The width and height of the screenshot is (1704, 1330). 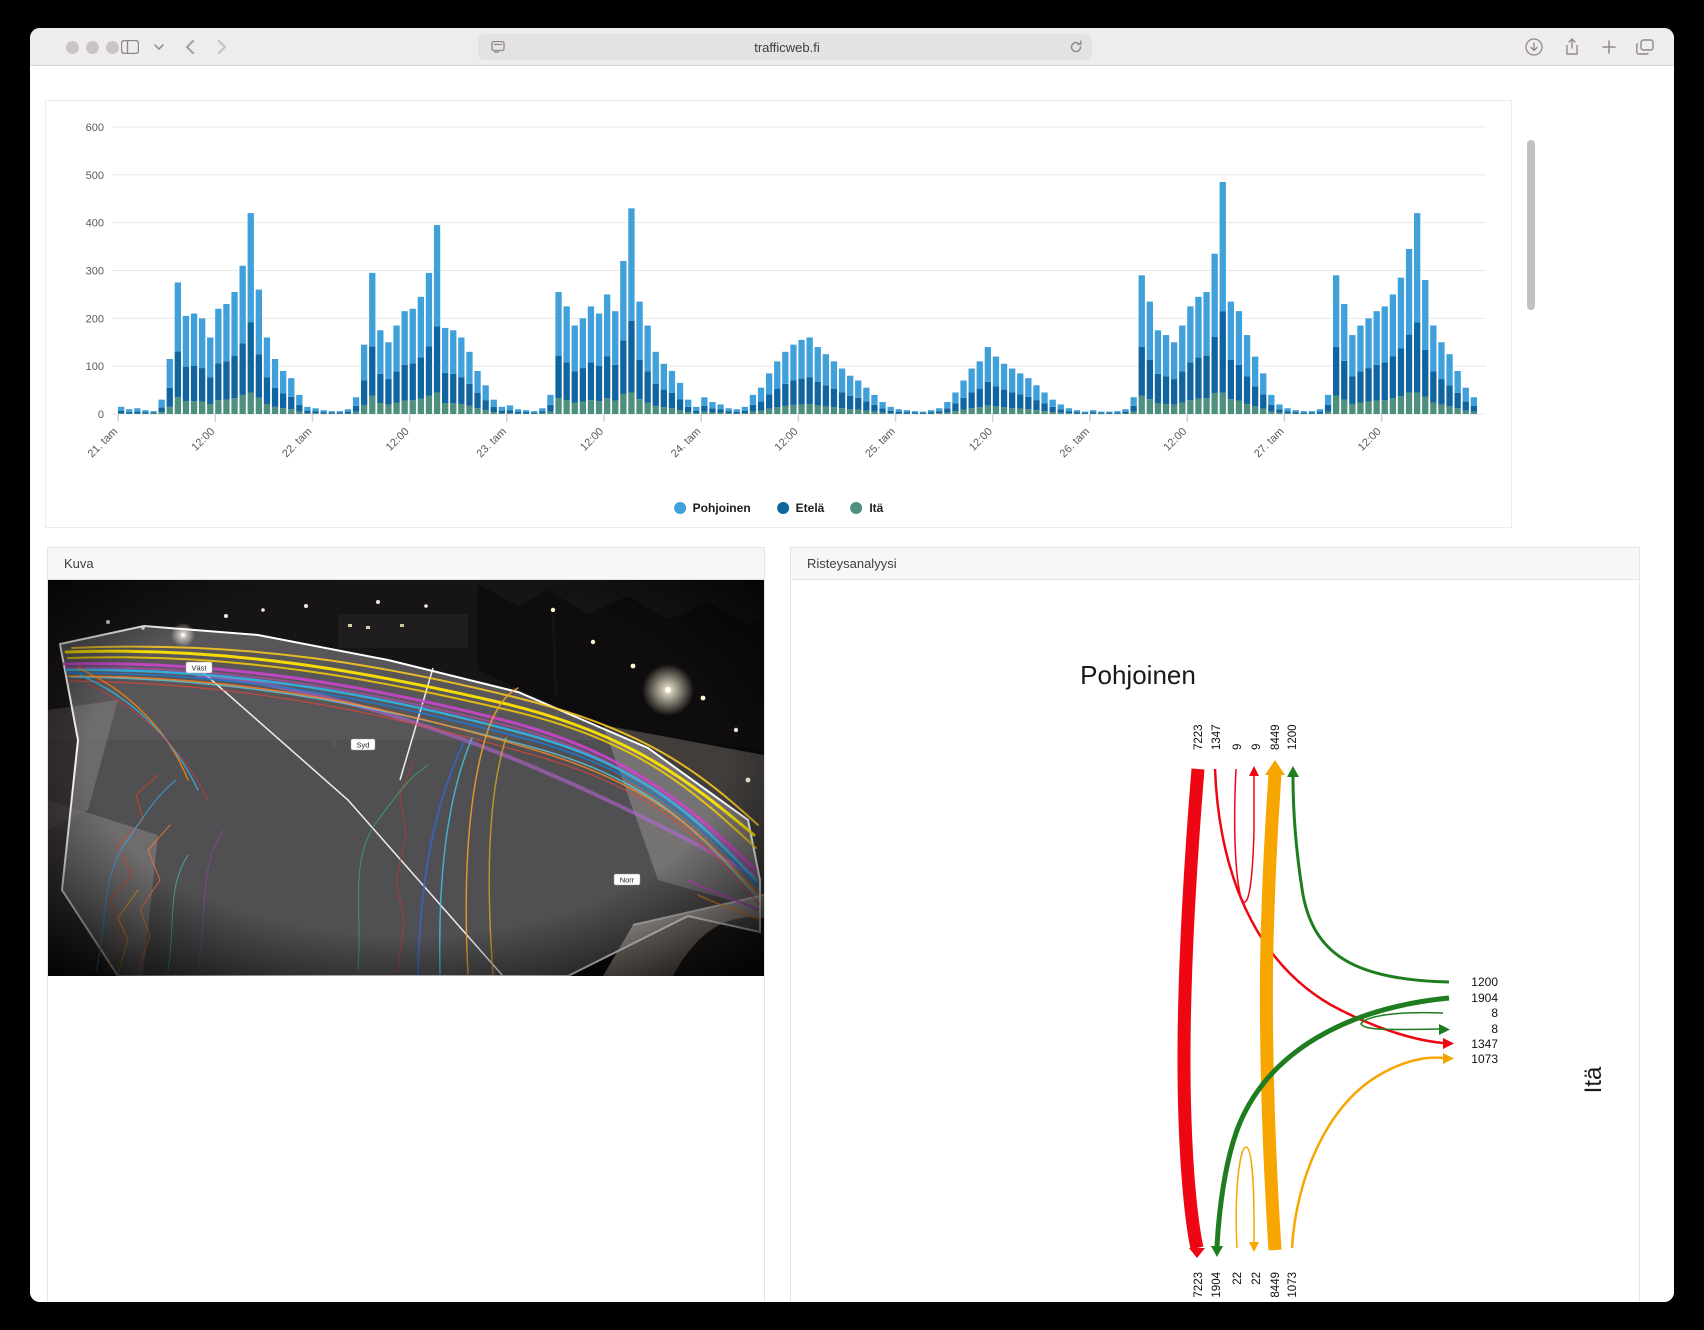 What do you see at coordinates (866, 508) in the screenshot?
I see `legend-item-ita: Itä` at bounding box center [866, 508].